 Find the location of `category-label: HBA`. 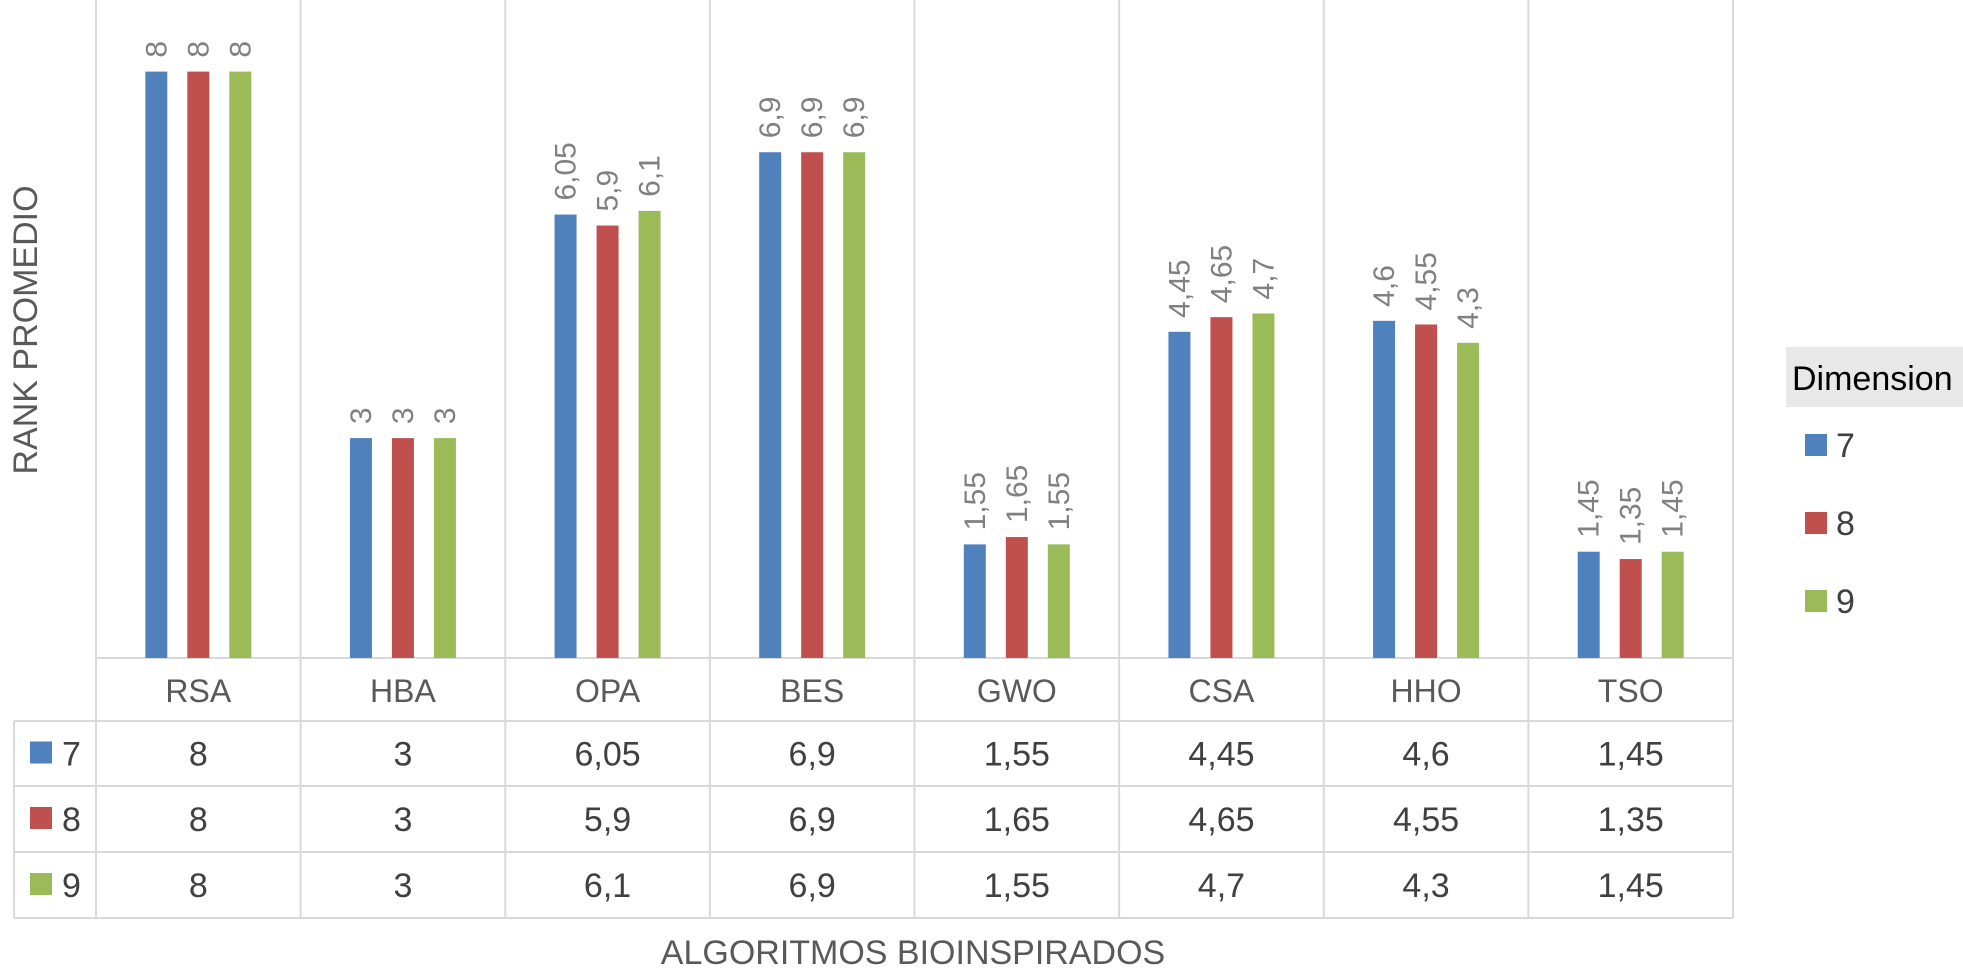

category-label: HBA is located at coordinates (403, 691).